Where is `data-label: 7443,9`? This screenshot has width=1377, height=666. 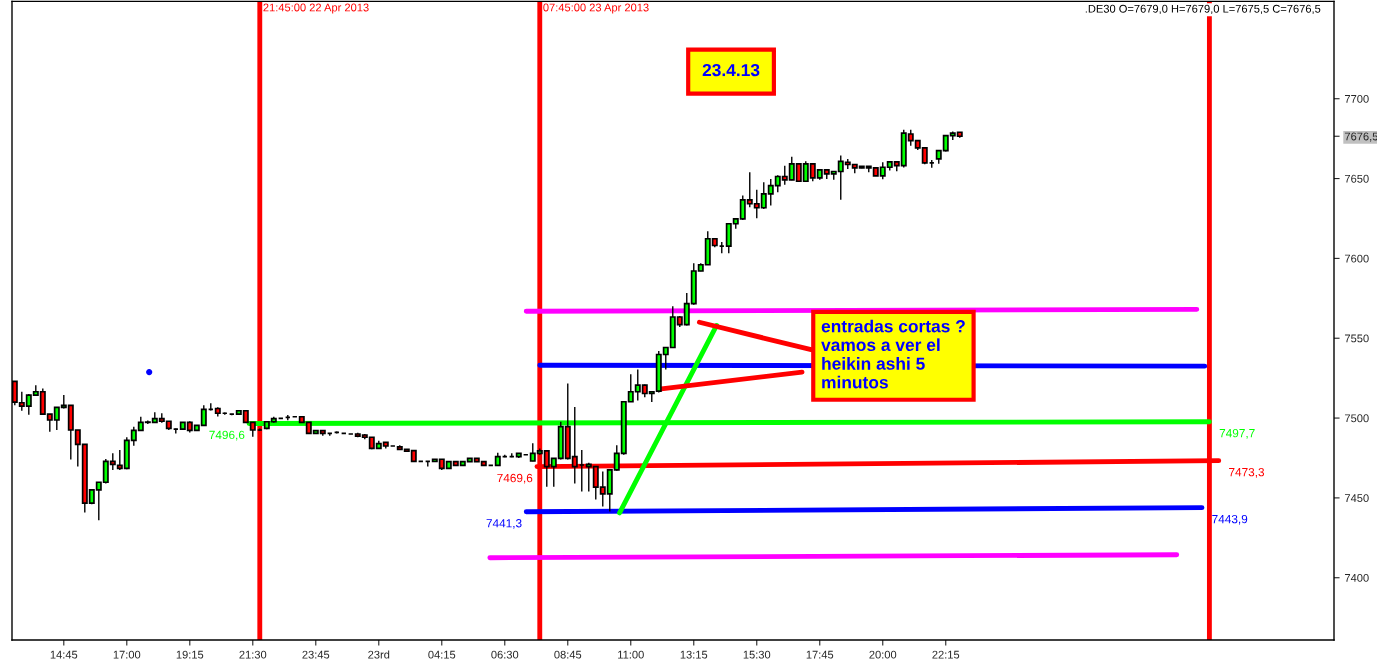 data-label: 7443,9 is located at coordinates (1230, 519).